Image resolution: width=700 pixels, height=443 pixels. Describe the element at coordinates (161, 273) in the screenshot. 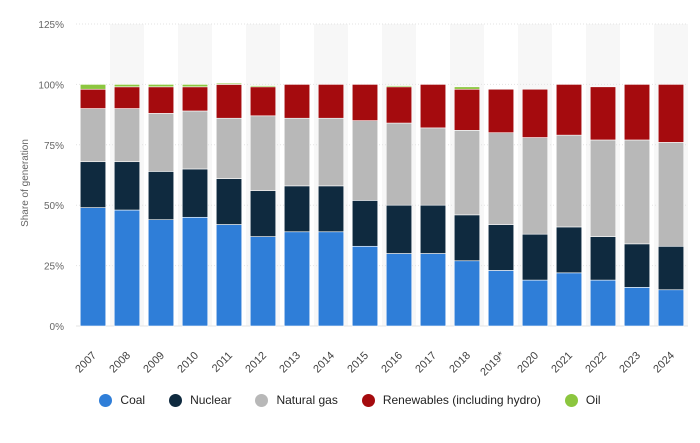

I see `bar-segment-coal-2009` at that location.